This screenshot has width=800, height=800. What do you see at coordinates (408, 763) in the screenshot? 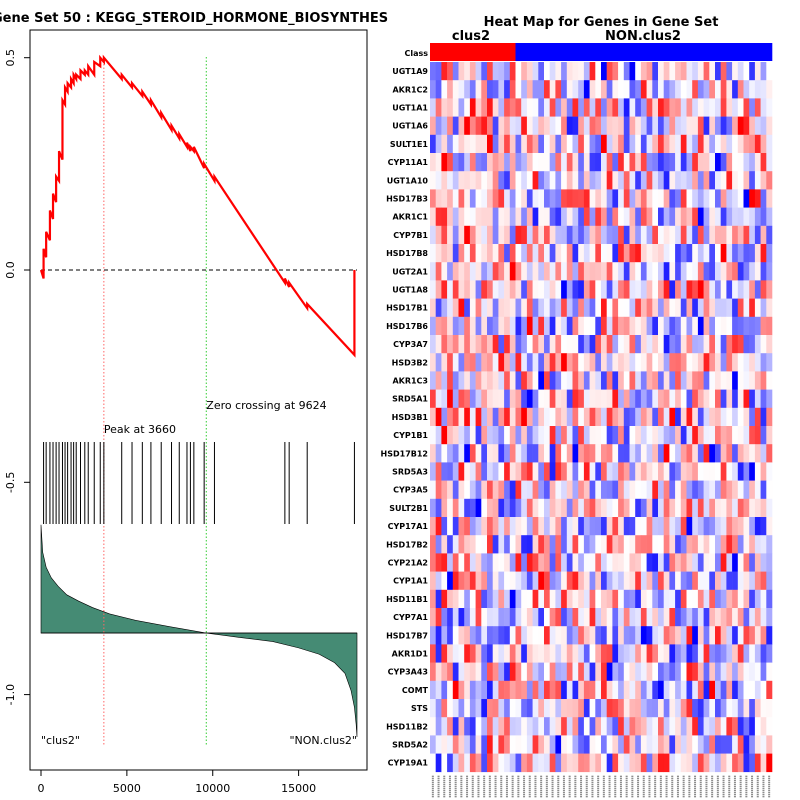
I see `gene-label: CYP19A1` at bounding box center [408, 763].